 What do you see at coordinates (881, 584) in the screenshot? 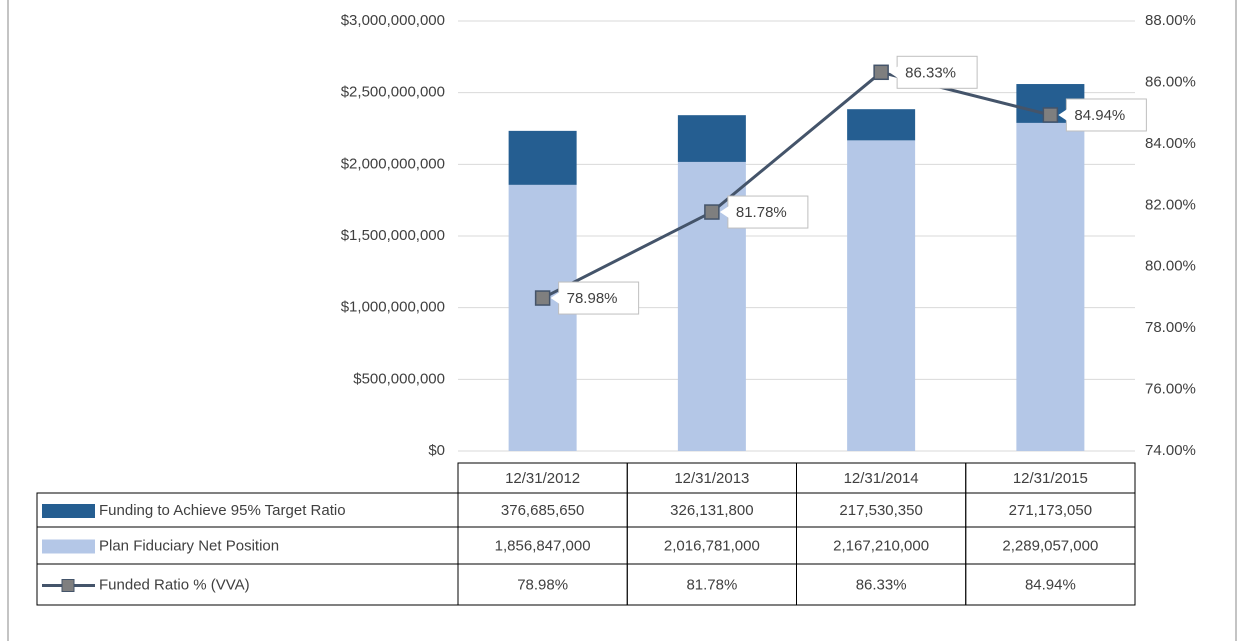
I see `table-value: 86.33%` at bounding box center [881, 584].